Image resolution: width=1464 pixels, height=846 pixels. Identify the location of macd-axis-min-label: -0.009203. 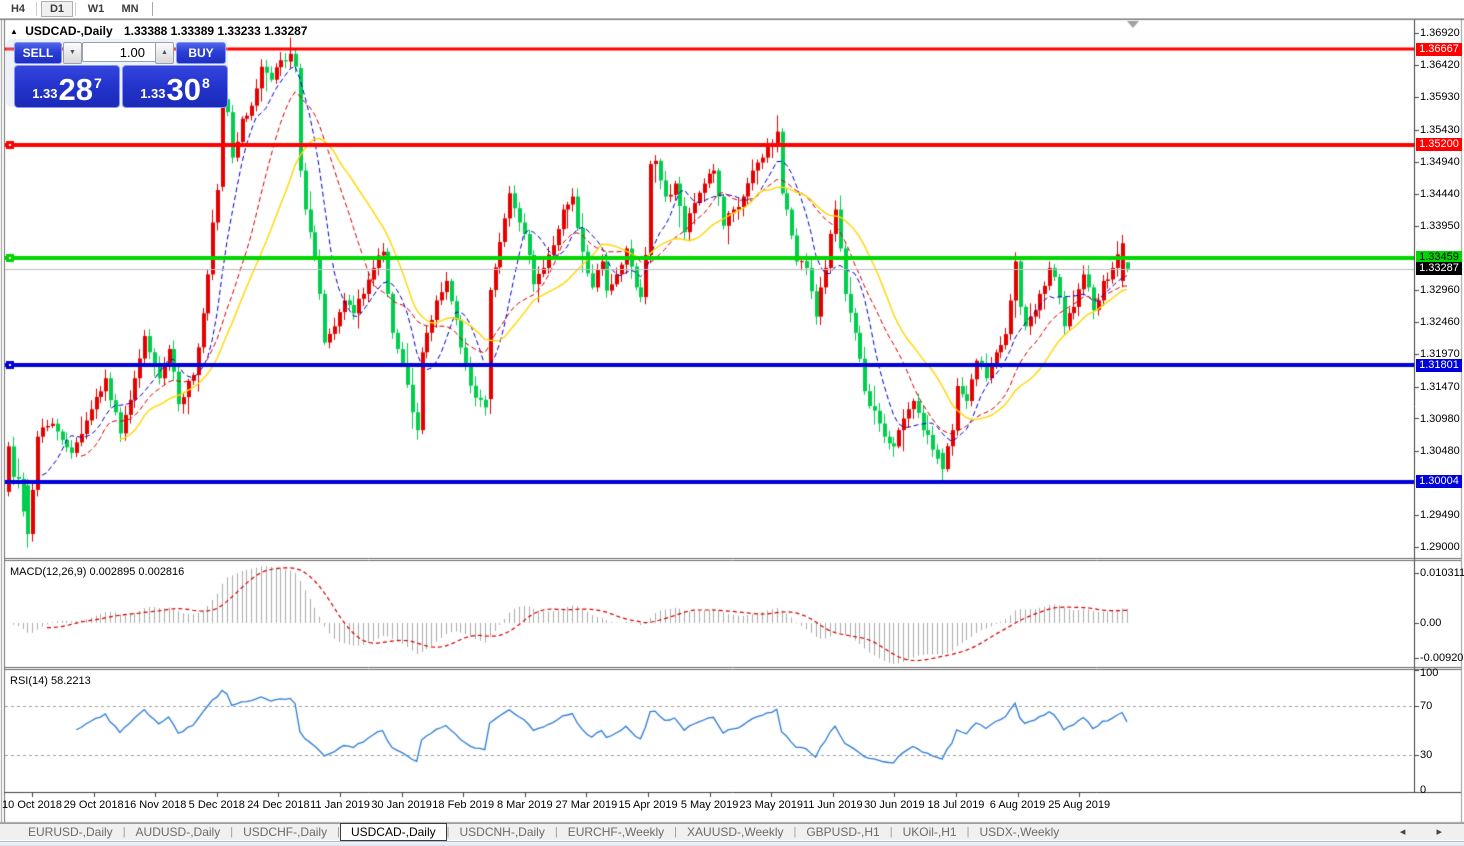
(1442, 658).